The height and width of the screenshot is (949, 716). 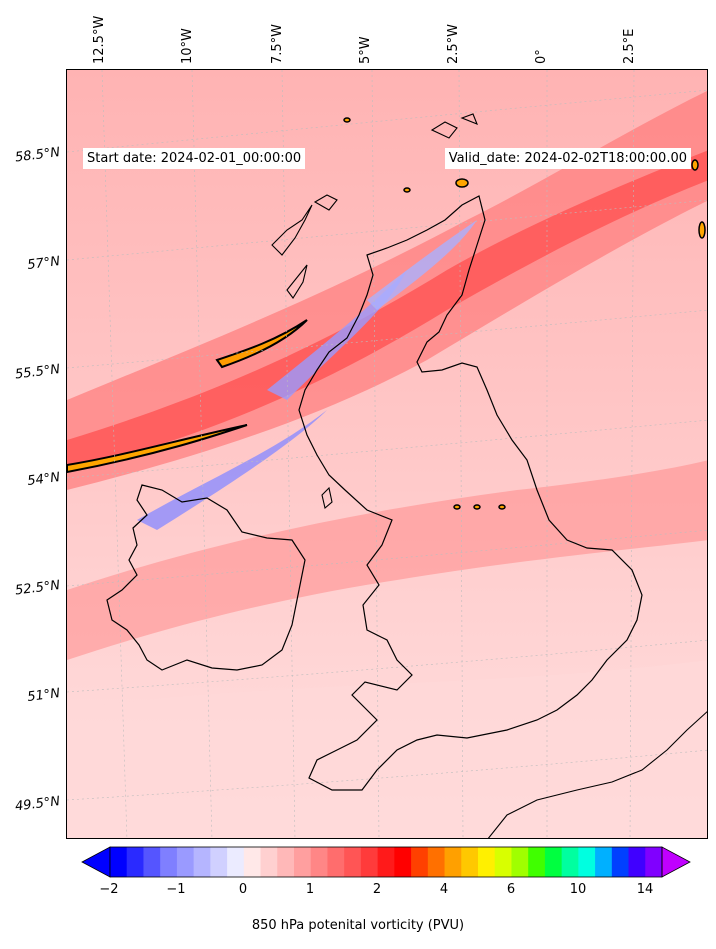 What do you see at coordinates (37, 155) in the screenshot?
I see `lat-label: 58.5°N` at bounding box center [37, 155].